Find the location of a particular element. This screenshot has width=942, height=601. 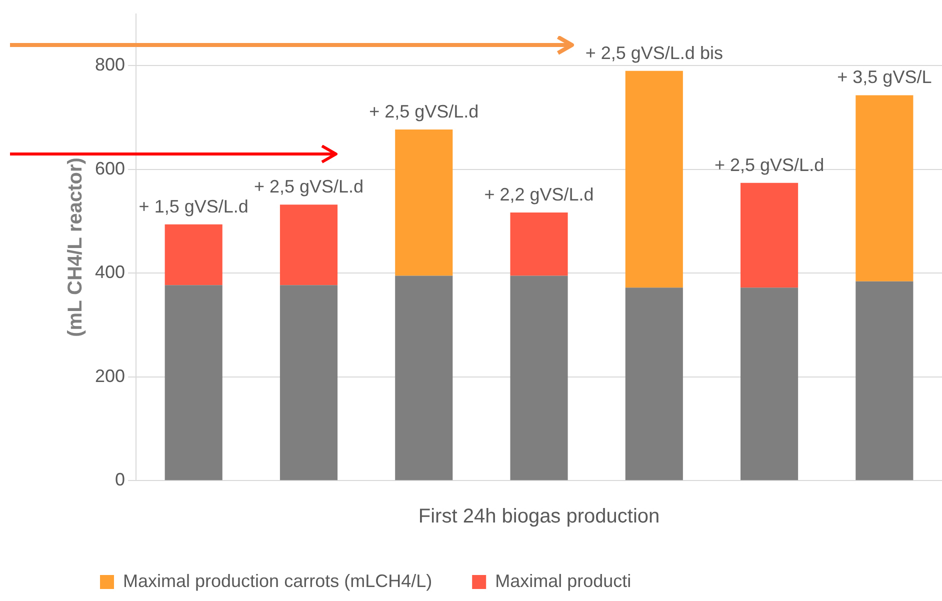

annotation: + 2,5 gVS/L.d bis is located at coordinates (654, 52).